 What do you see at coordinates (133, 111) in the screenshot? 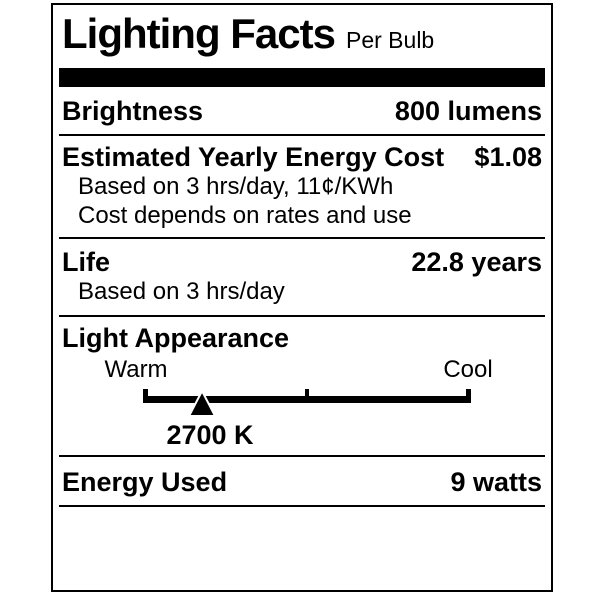
I see `brightness-label: Brightness` at bounding box center [133, 111].